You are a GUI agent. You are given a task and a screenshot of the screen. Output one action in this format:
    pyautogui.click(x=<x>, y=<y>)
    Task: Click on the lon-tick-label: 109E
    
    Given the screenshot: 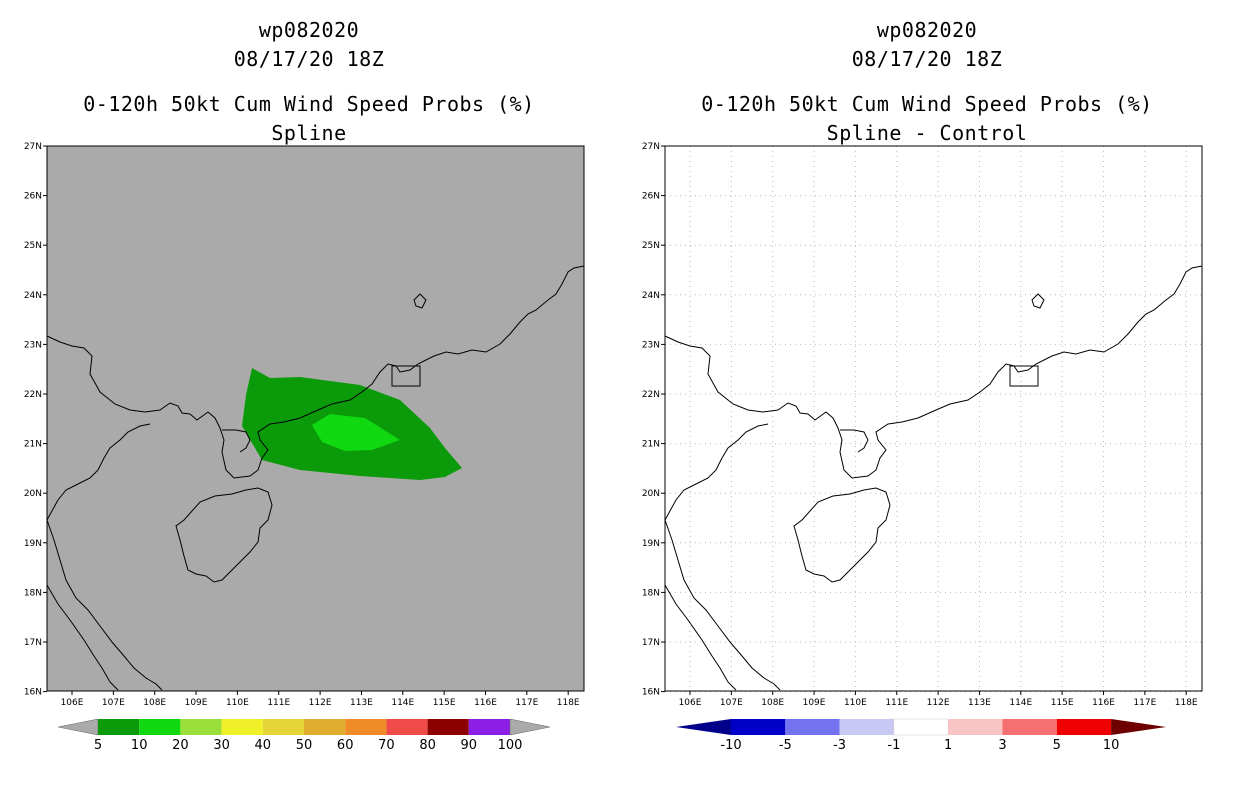 What is the action you would take?
    pyautogui.click(x=196, y=703)
    